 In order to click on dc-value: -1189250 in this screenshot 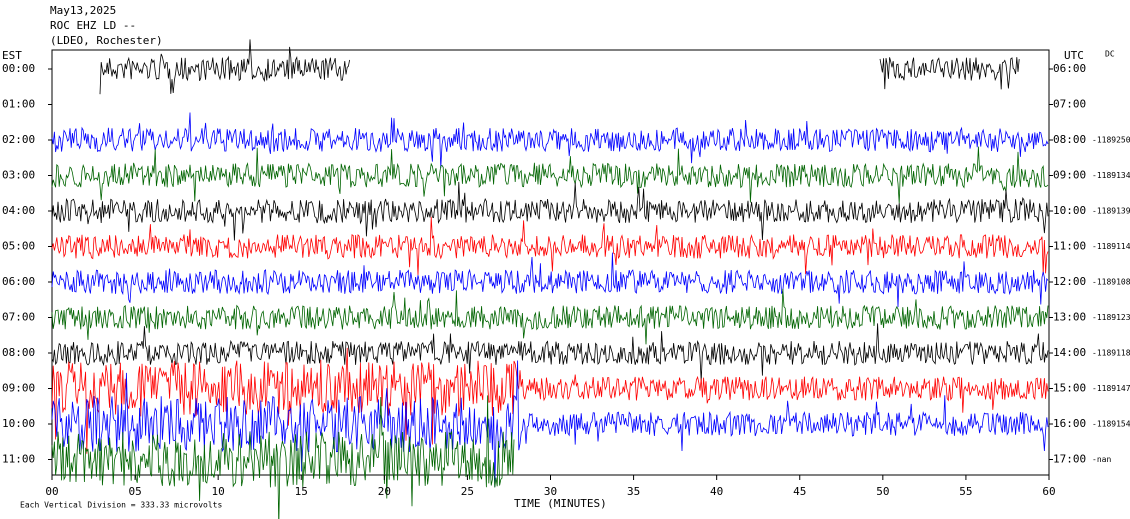, I will do `click(1111, 140)`.